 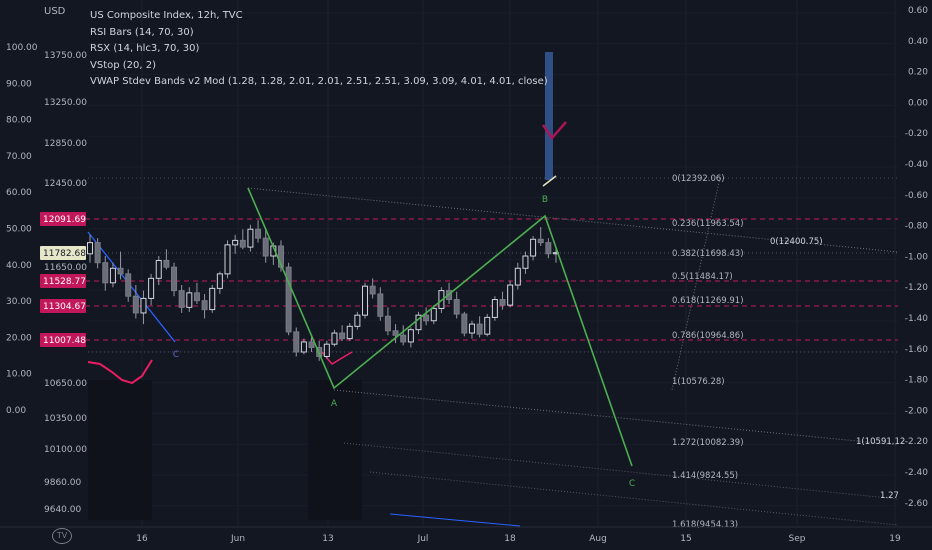 I want to click on tradingview-logo-icon: TV, so click(x=62, y=536).